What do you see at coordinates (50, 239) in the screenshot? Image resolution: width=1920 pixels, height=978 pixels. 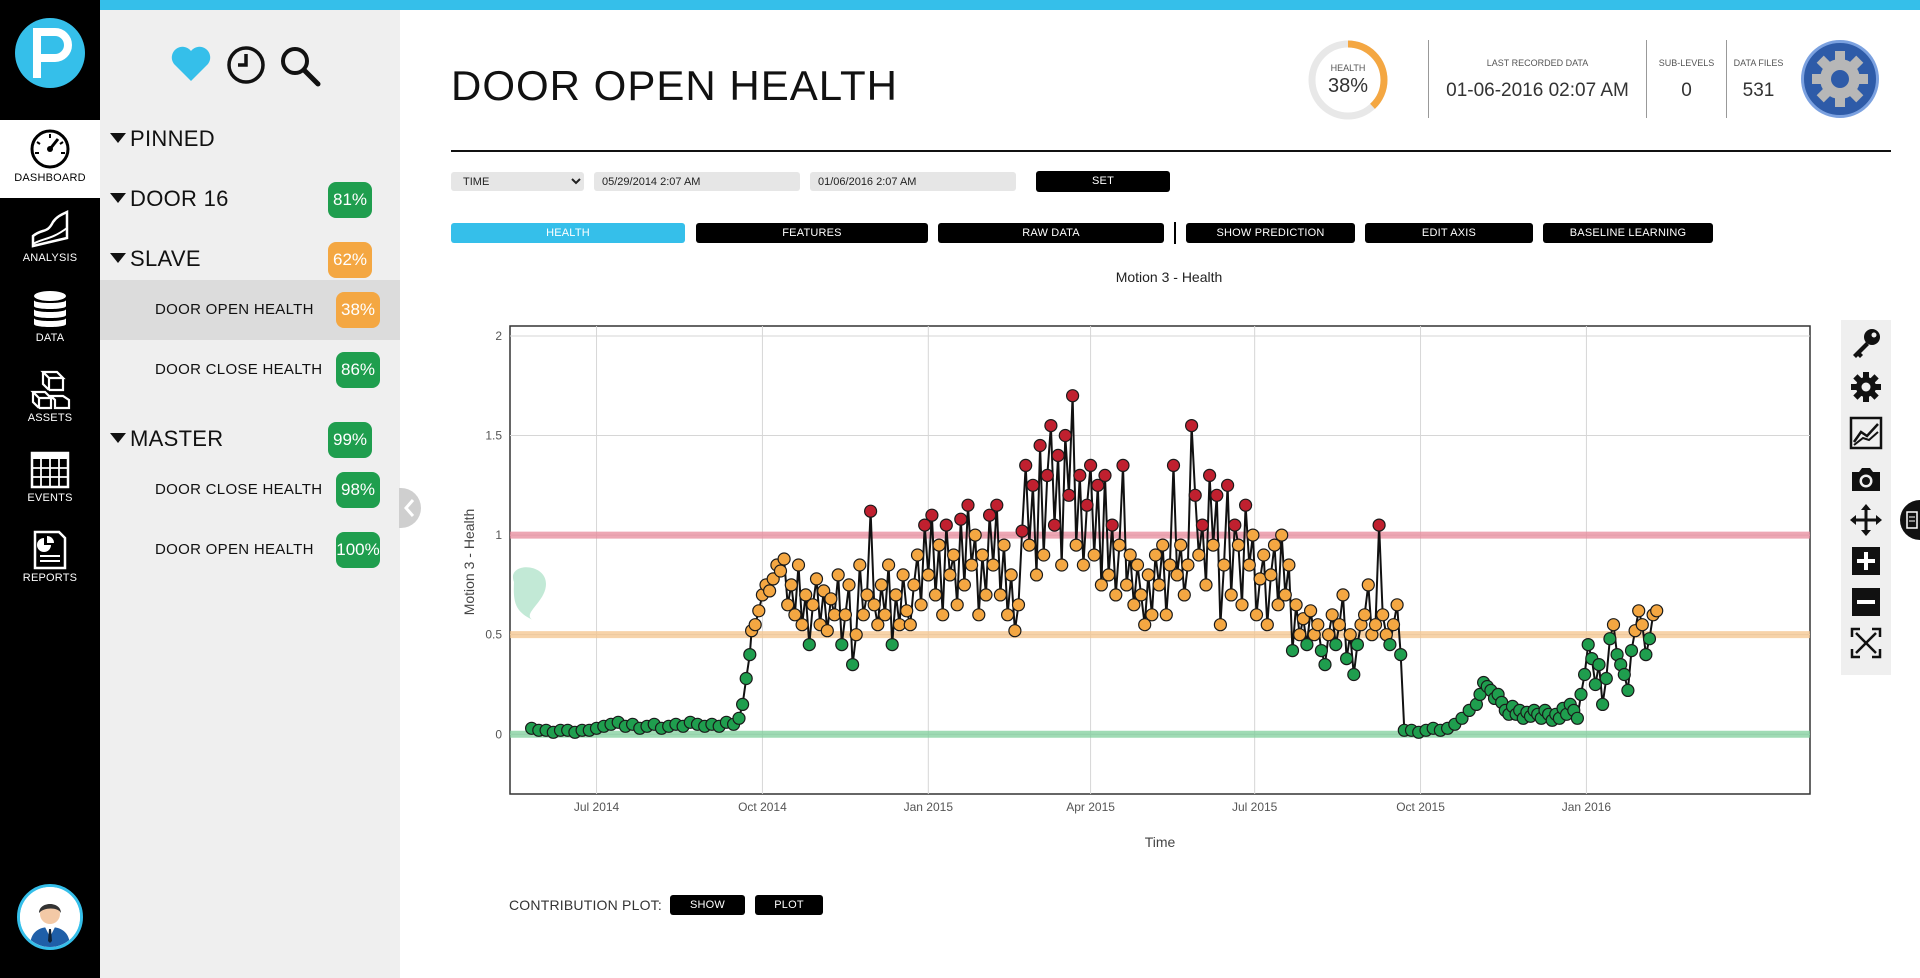 I see `nav-analysis: ANALYSIS` at bounding box center [50, 239].